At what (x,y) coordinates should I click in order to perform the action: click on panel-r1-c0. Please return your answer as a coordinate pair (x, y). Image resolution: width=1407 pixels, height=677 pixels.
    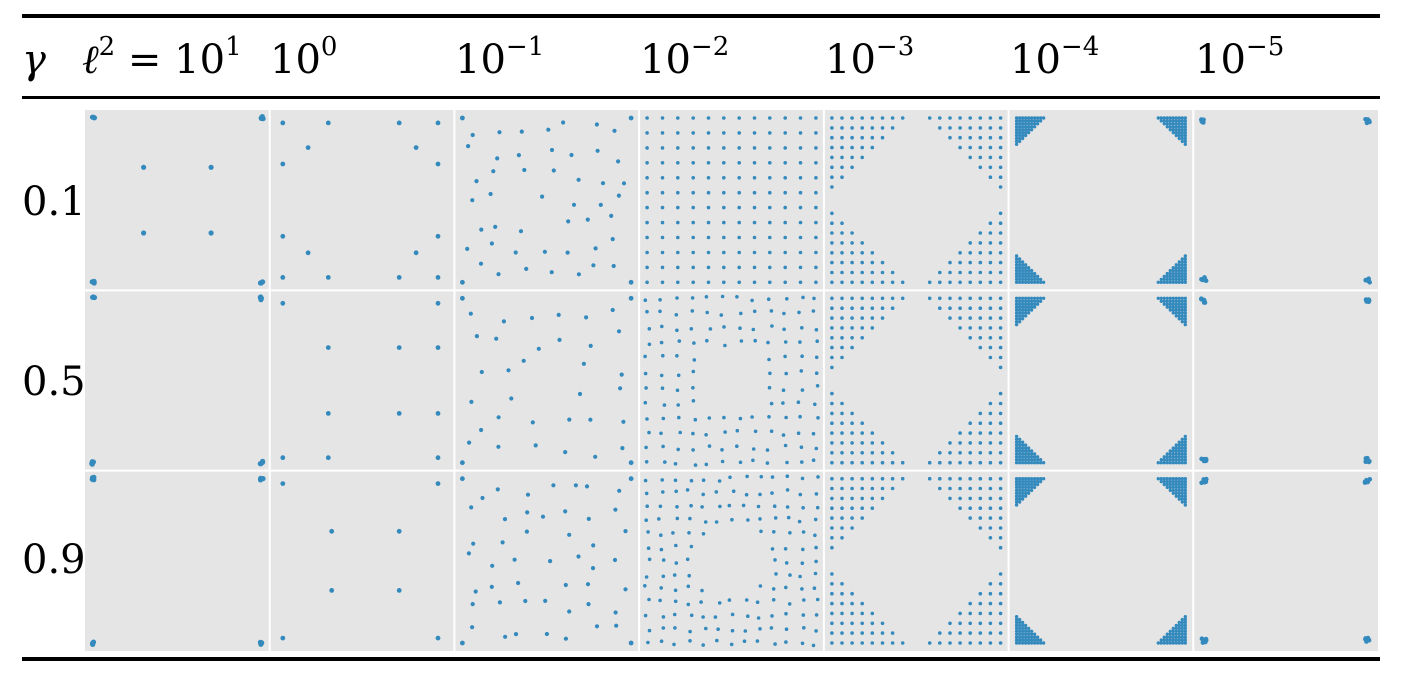
    Looking at the image, I should click on (177, 380).